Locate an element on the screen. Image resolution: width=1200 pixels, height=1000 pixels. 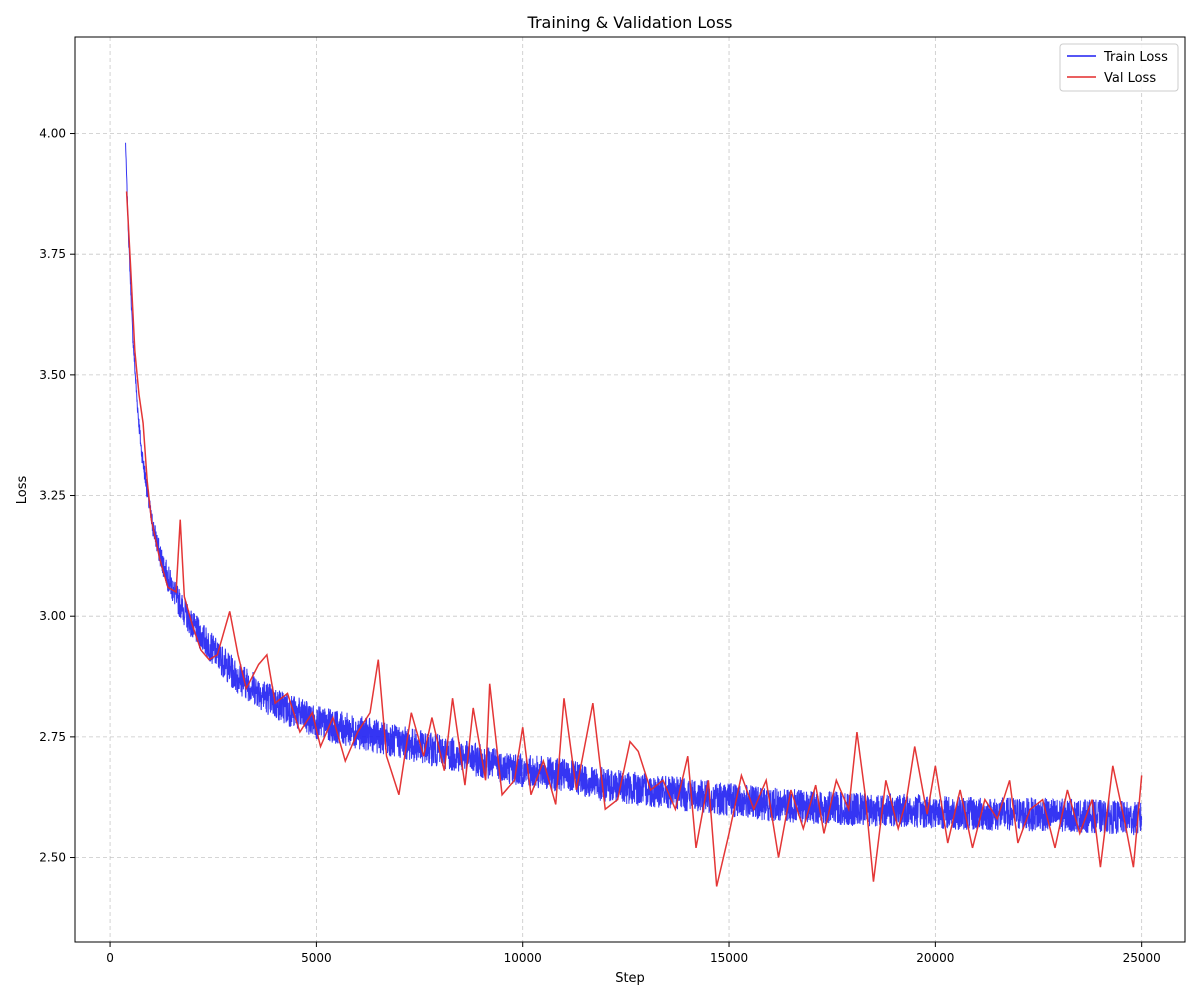
x-tick-label: 0 is located at coordinates (110, 958).